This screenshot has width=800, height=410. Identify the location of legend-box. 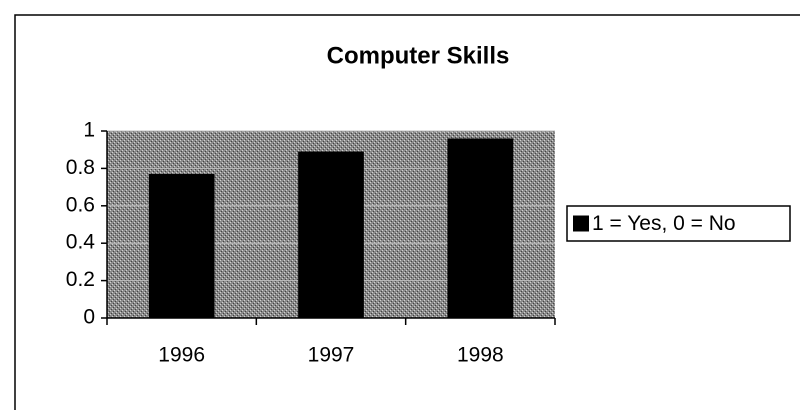
(678, 223).